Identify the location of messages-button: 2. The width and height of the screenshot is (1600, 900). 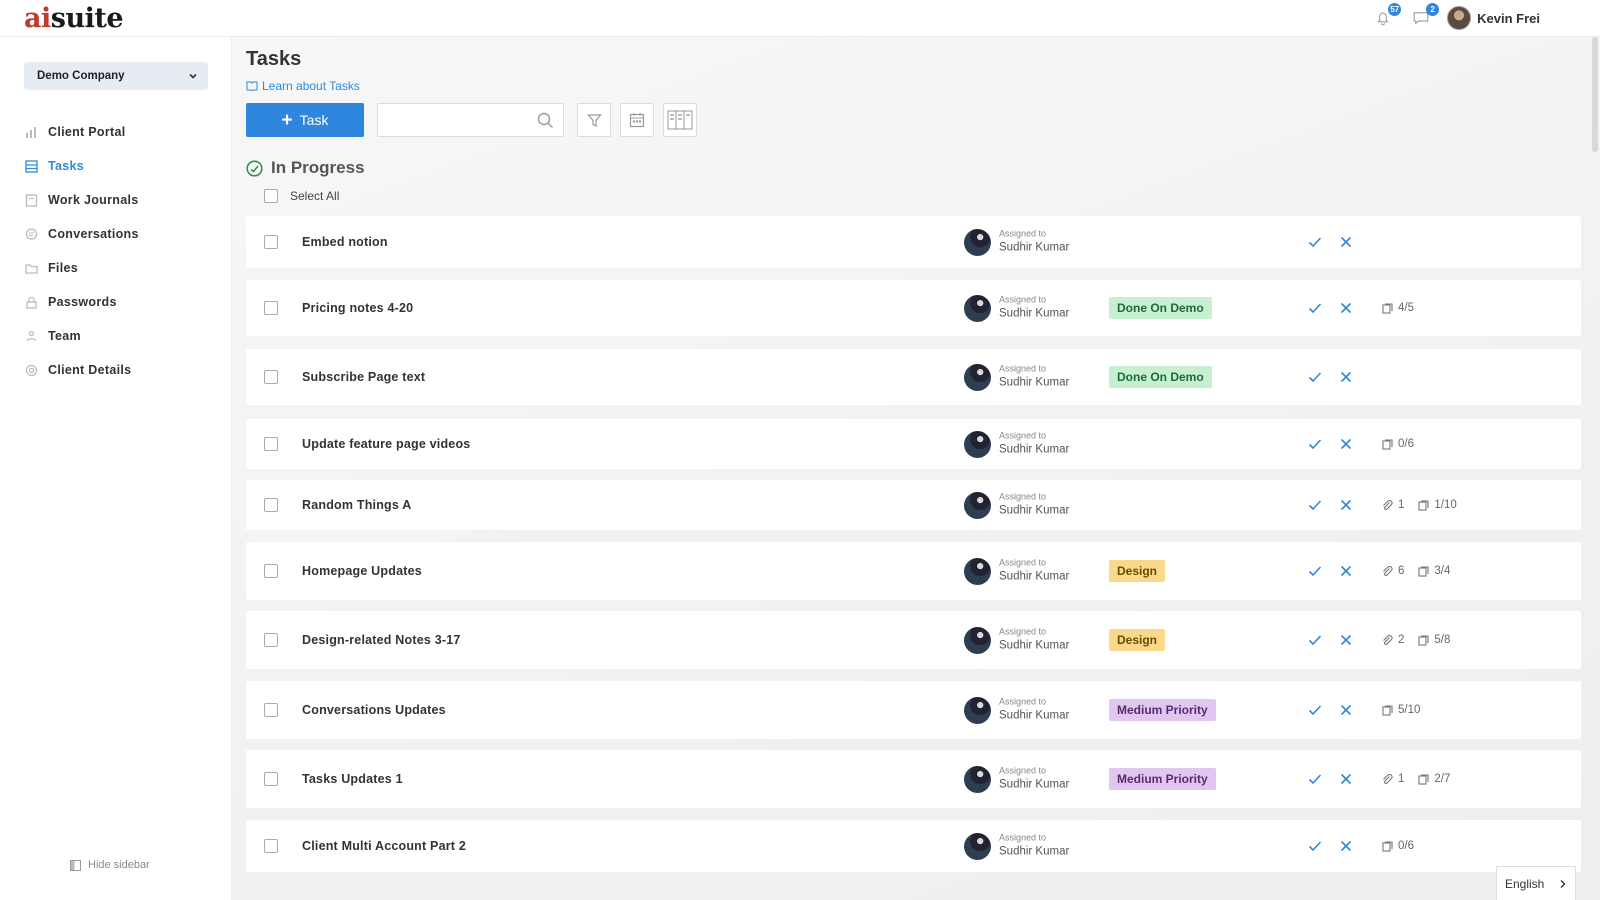
(1424, 16).